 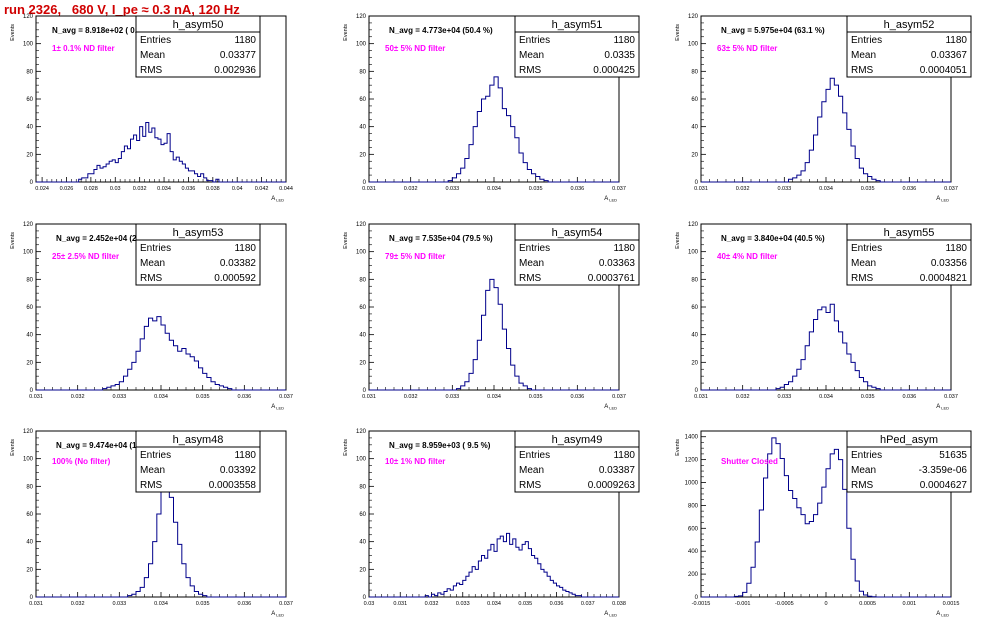 What do you see at coordinates (949, 55) in the screenshot?
I see `stat-value: 0.03367` at bounding box center [949, 55].